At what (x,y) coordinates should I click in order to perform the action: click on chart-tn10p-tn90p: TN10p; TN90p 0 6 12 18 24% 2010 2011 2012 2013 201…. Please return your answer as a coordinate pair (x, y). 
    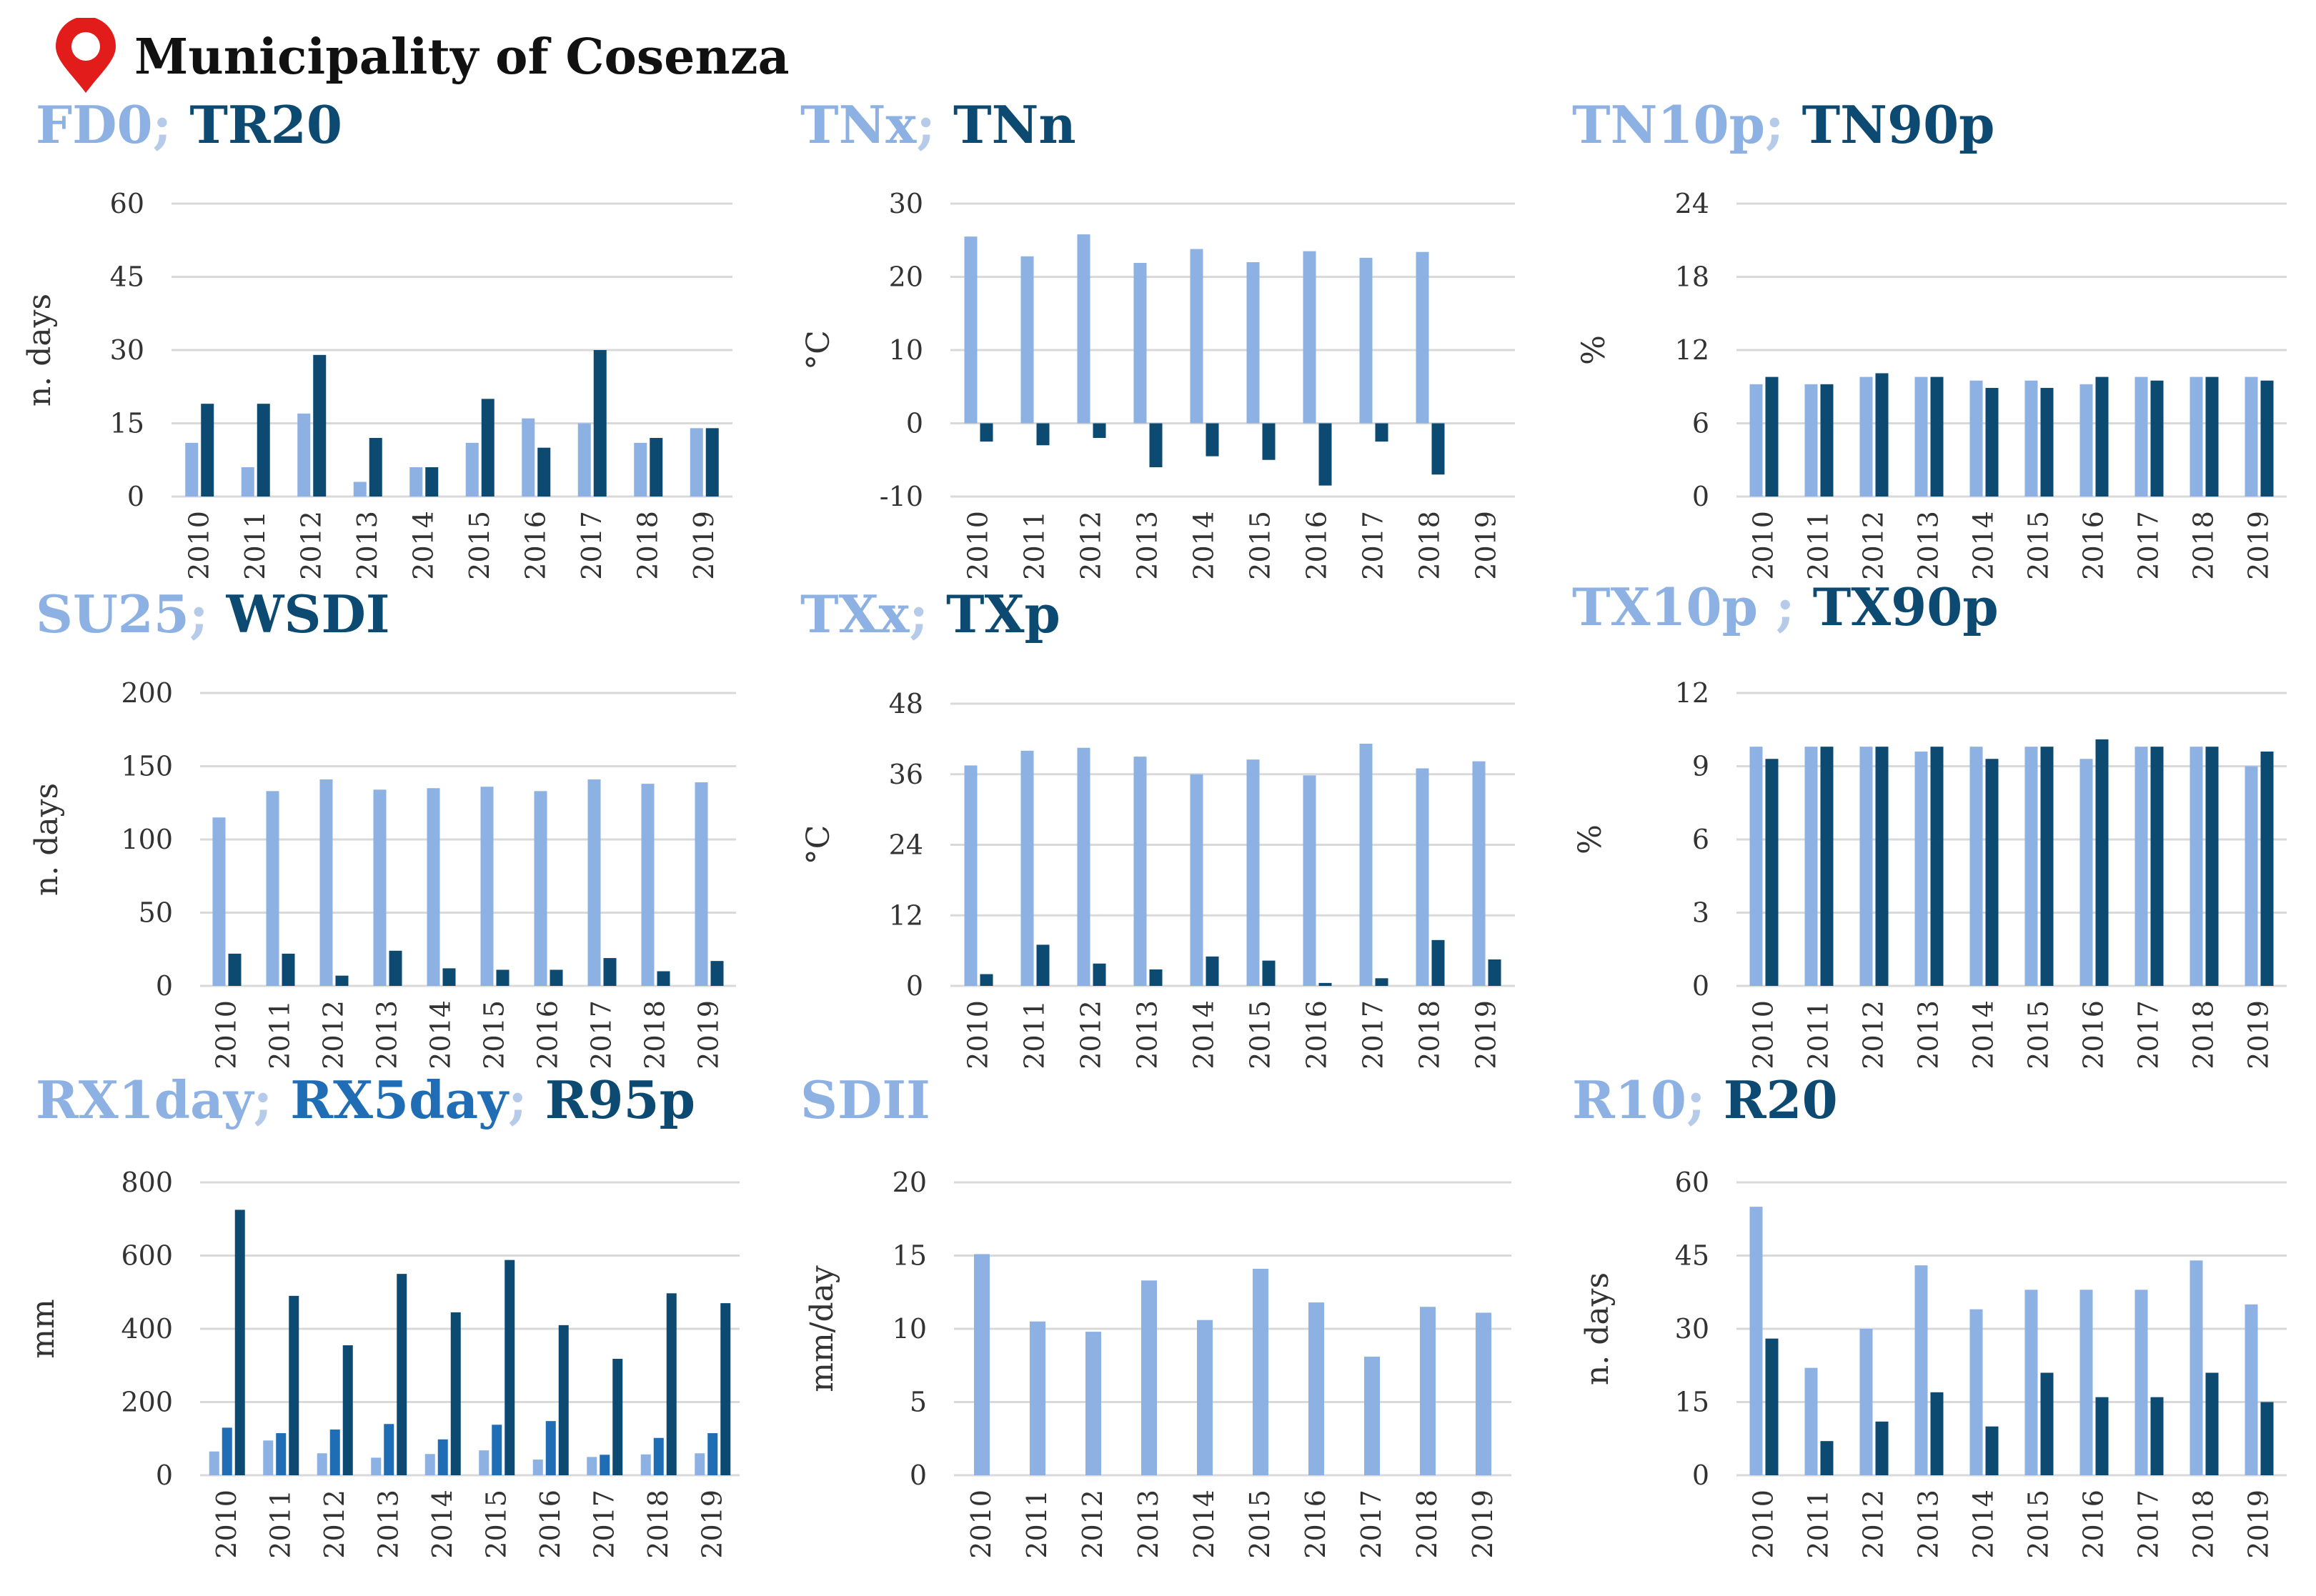
    Looking at the image, I should click on (1929, 337).